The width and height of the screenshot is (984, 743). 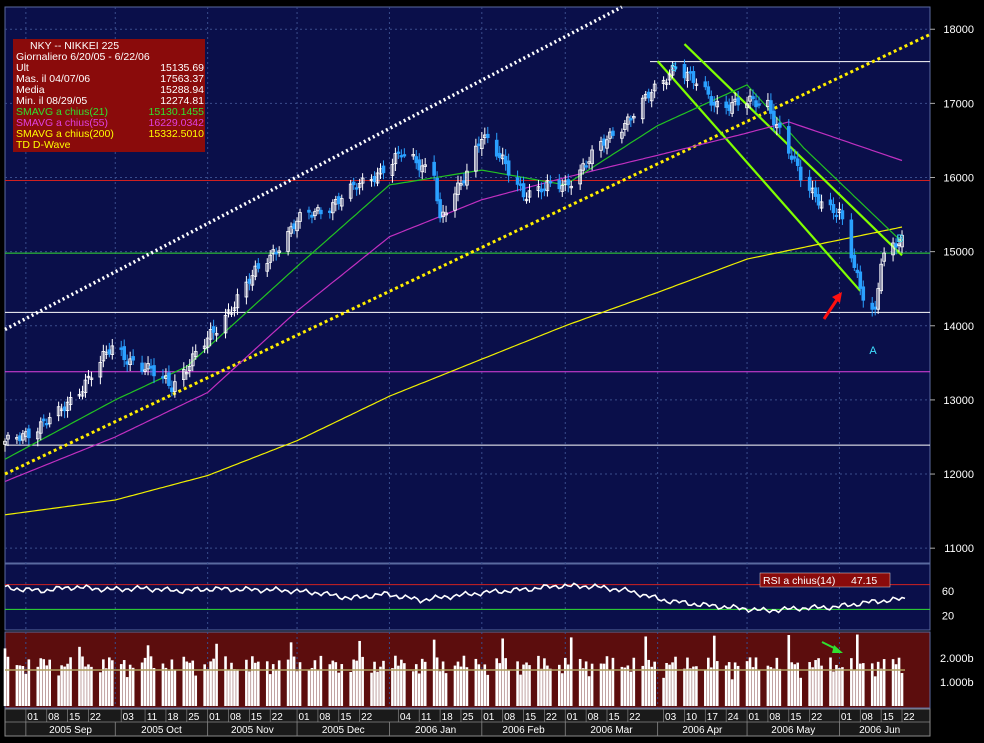 I want to click on rsi-label: RSI a chius(14), so click(x=799, y=581).